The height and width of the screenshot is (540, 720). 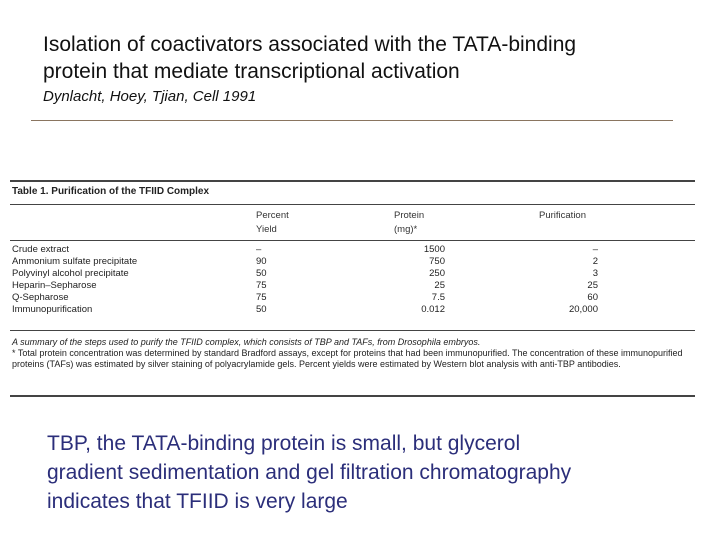 I want to click on column-header-purification-line-2: Purification, so click(x=562, y=215).